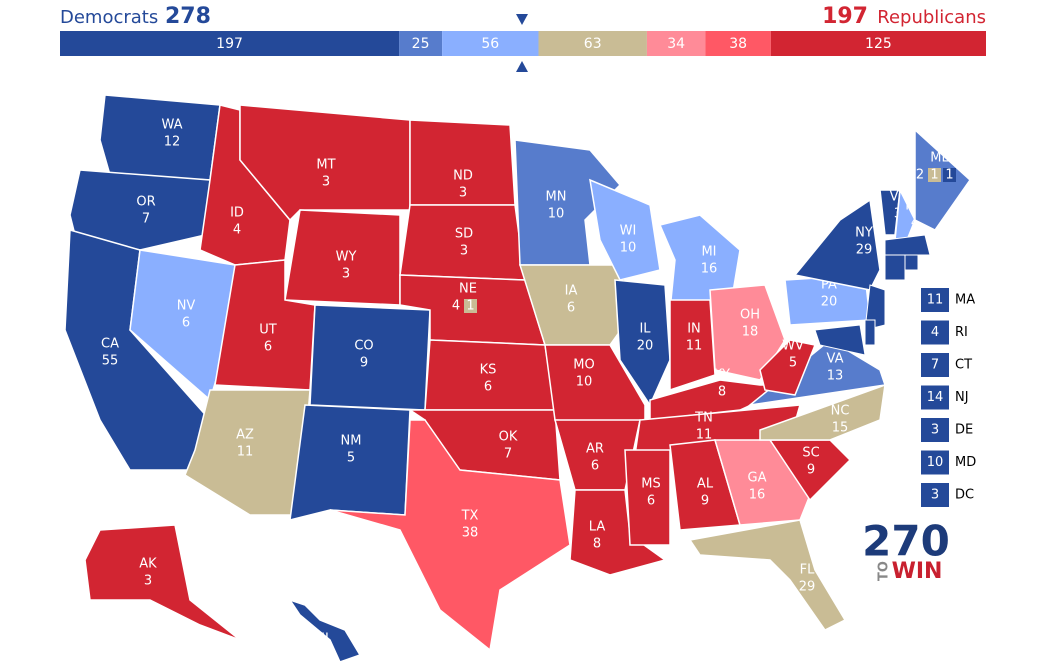 The height and width of the screenshot is (670, 1050). Describe the element at coordinates (145, 202) in the screenshot. I see `state-abbr: OR` at that location.